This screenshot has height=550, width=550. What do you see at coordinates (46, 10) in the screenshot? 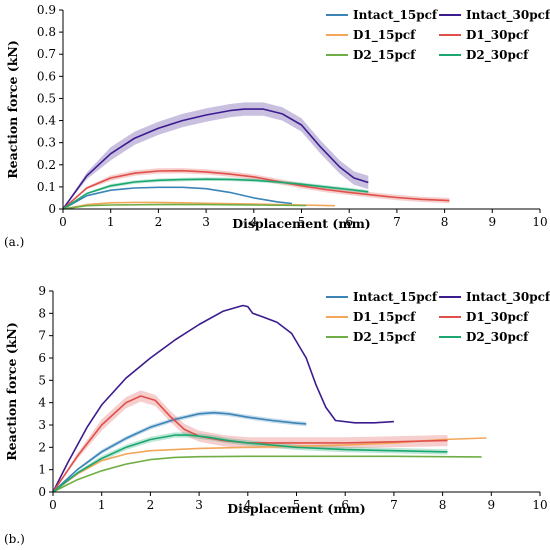
I see `y-tick-label: 0.9` at bounding box center [46, 10].